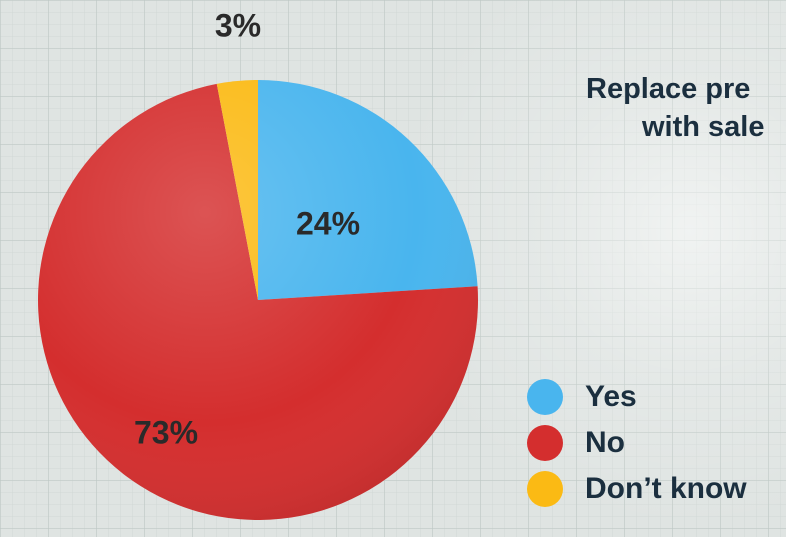 The image size is (786, 537). I want to click on slice-label-yes: 24%, so click(328, 223).